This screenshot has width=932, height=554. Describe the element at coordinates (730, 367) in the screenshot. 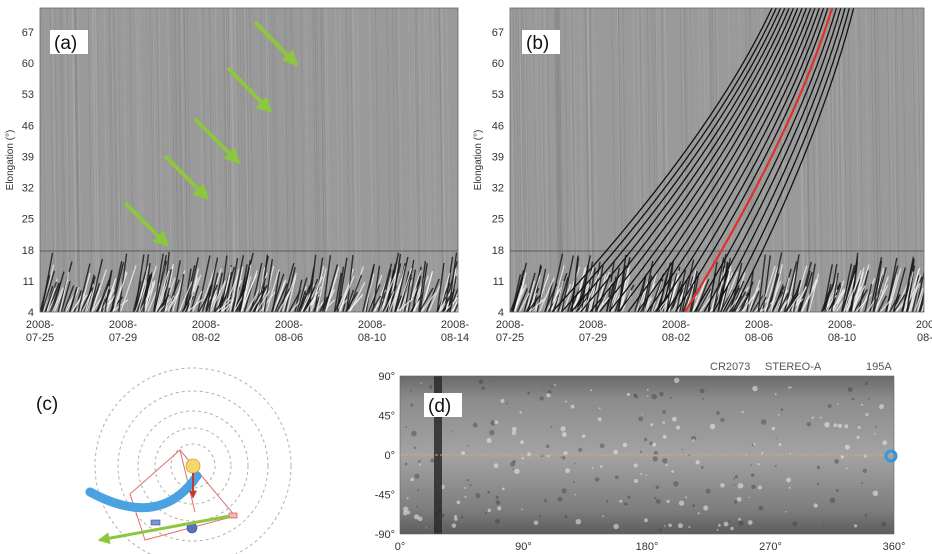

I see `map-rotation-label: CR2073` at that location.